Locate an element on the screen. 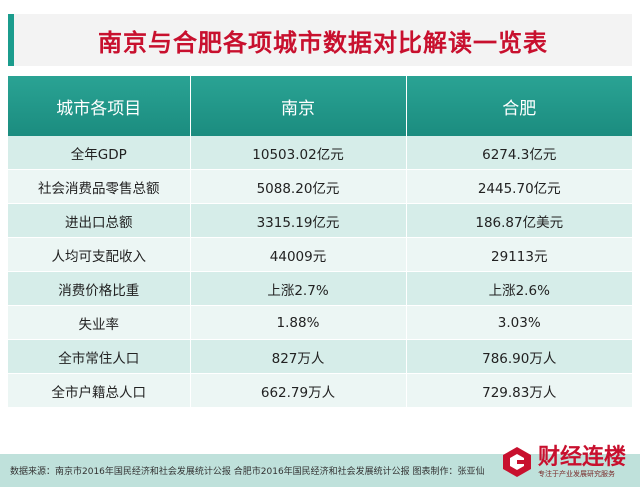 The height and width of the screenshot is (487, 640). header-hefei: 合肥 is located at coordinates (519, 106).